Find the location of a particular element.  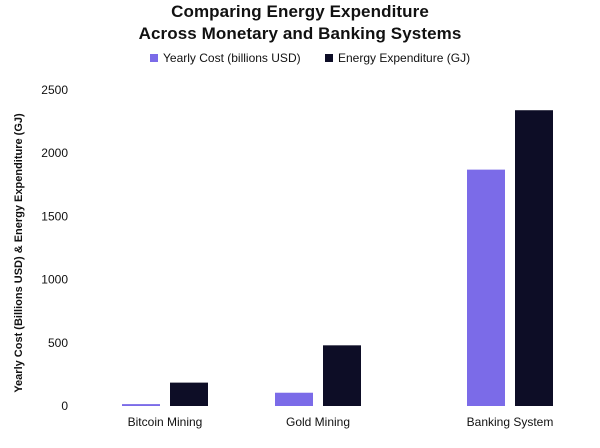

x-tick-label-banking-system: Banking System is located at coordinates (510, 422).